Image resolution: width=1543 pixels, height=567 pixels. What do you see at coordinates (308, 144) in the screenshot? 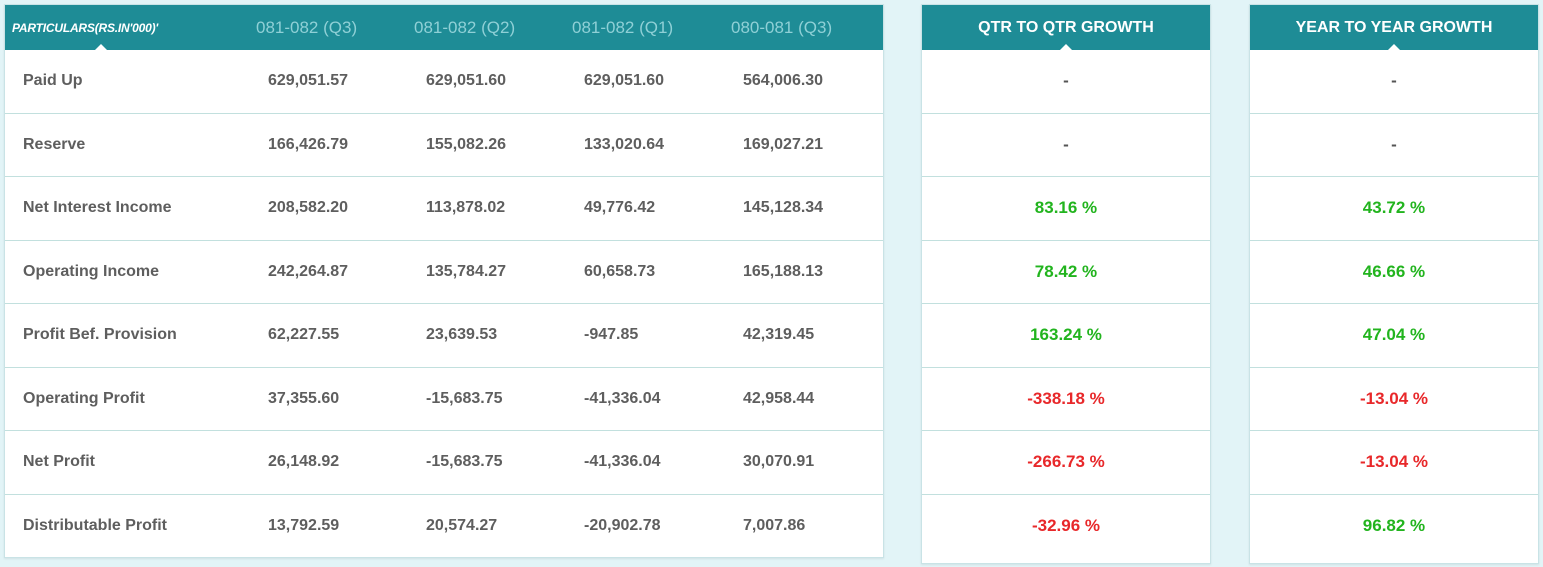
I see `cell-081-082-q3: 166,426.79` at bounding box center [308, 144].